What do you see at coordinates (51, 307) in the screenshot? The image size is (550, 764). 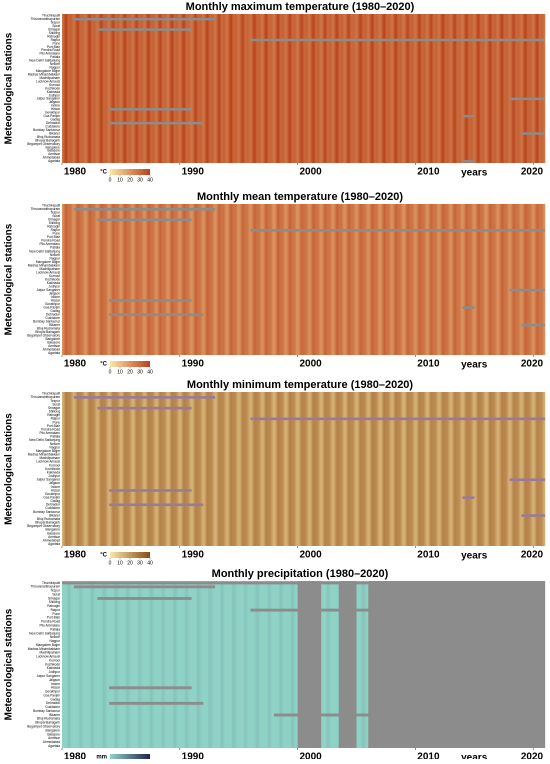 I see `station-label: Goa Panjim` at bounding box center [51, 307].